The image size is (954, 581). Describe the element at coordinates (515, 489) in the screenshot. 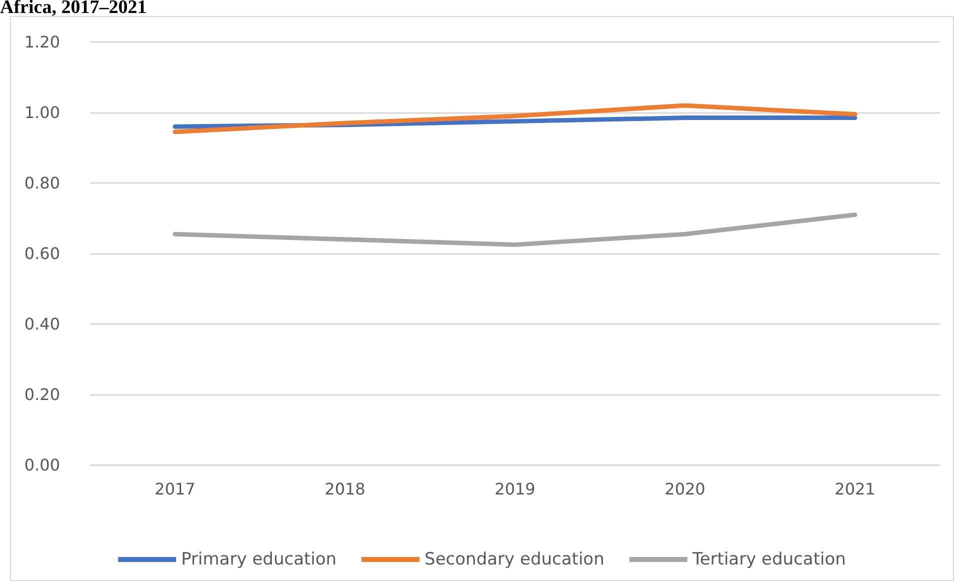

I see `x-tick-label: 2019` at that location.